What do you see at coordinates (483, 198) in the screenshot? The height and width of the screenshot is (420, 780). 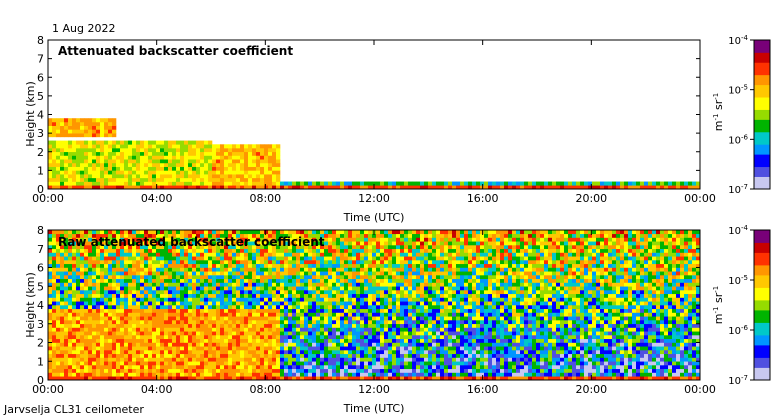 I see `x-tick-label: 16:00` at bounding box center [483, 198].